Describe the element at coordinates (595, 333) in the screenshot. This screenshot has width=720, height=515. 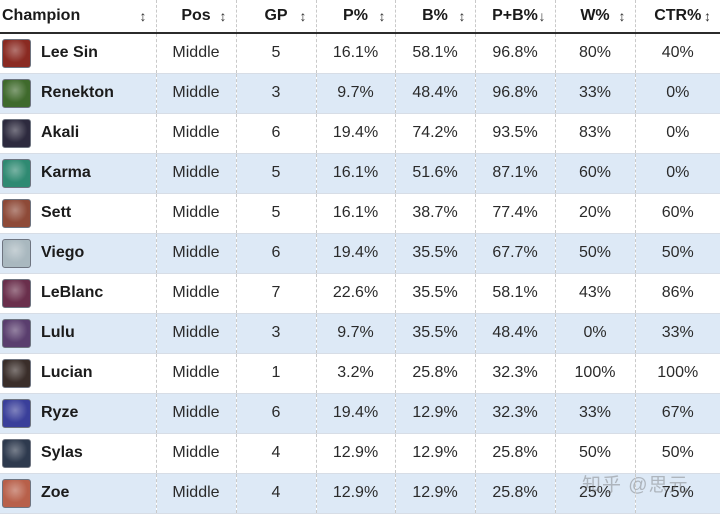
I see `cell-win-rate: 0%` at that location.